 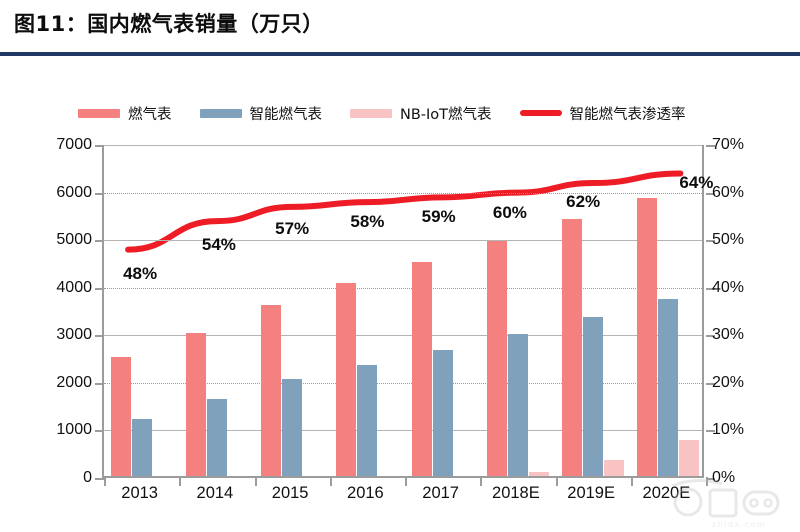 I want to click on y-axis-right-tick-label: 30%, so click(x=728, y=335).